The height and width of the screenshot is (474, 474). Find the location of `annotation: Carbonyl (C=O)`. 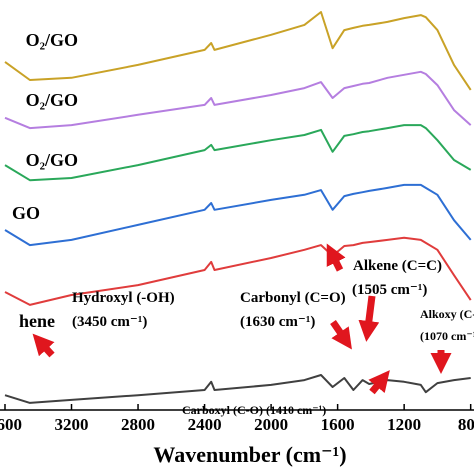

annotation: Carbonyl (C=O) is located at coordinates (293, 298).